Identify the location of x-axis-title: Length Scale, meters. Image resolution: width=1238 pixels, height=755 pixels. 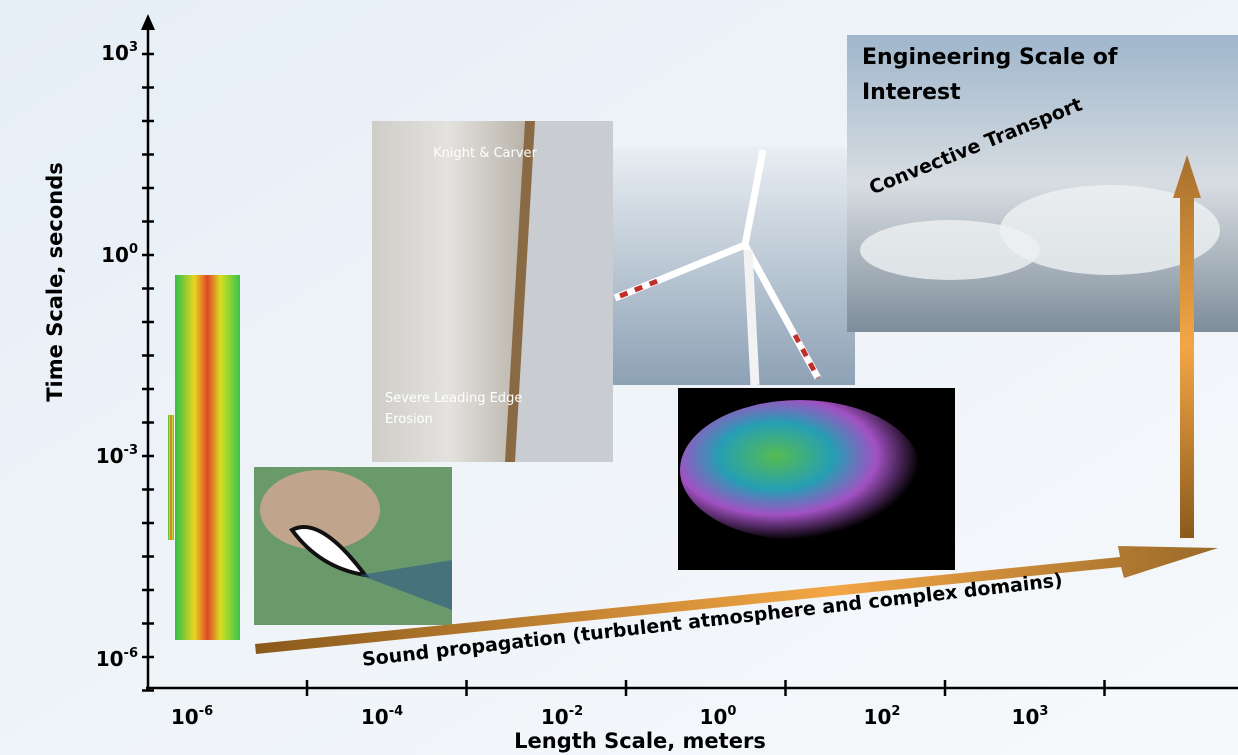
(640, 741).